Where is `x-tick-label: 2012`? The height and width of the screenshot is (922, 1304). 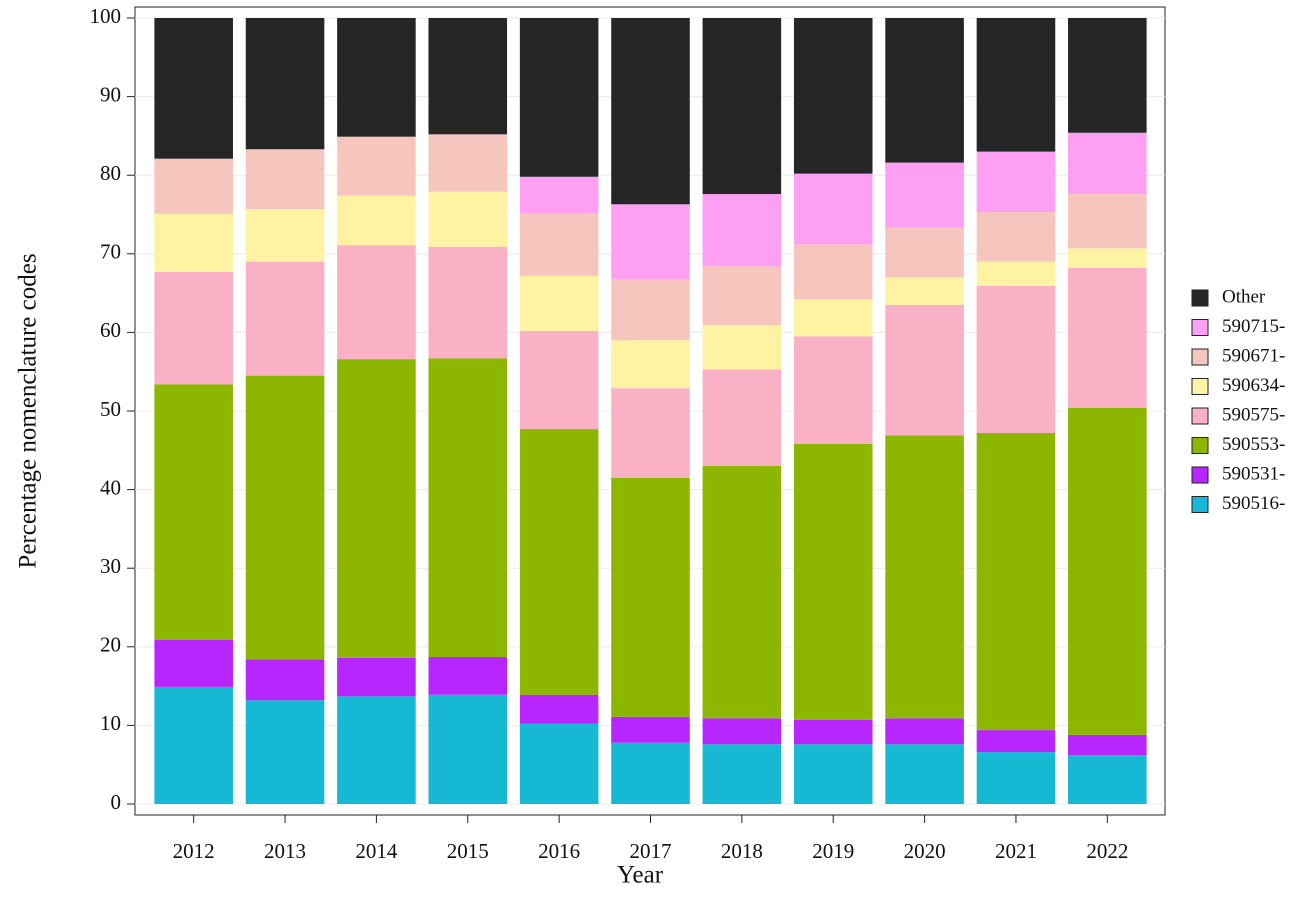
x-tick-label: 2012 is located at coordinates (194, 851).